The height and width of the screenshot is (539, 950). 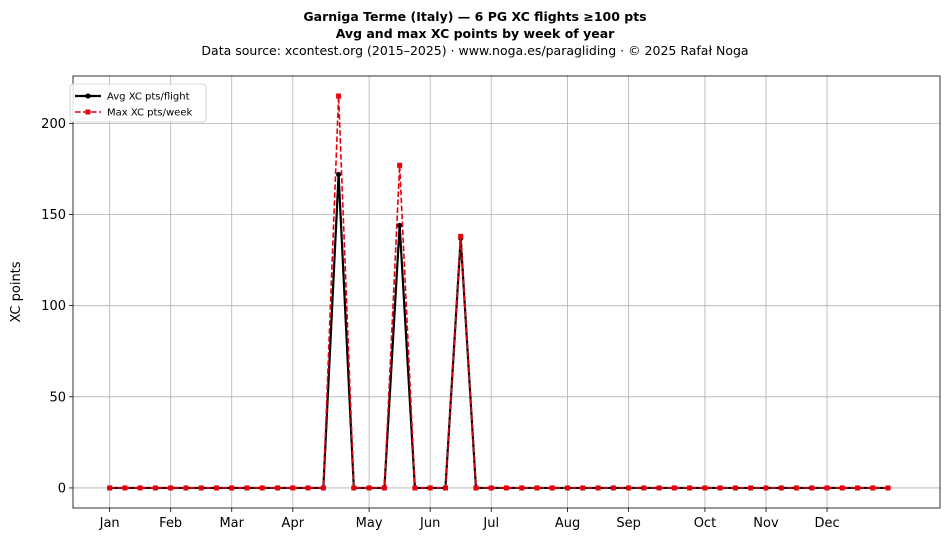 What do you see at coordinates (705, 523) in the screenshot?
I see `x-tick-label: Oct` at bounding box center [705, 523].